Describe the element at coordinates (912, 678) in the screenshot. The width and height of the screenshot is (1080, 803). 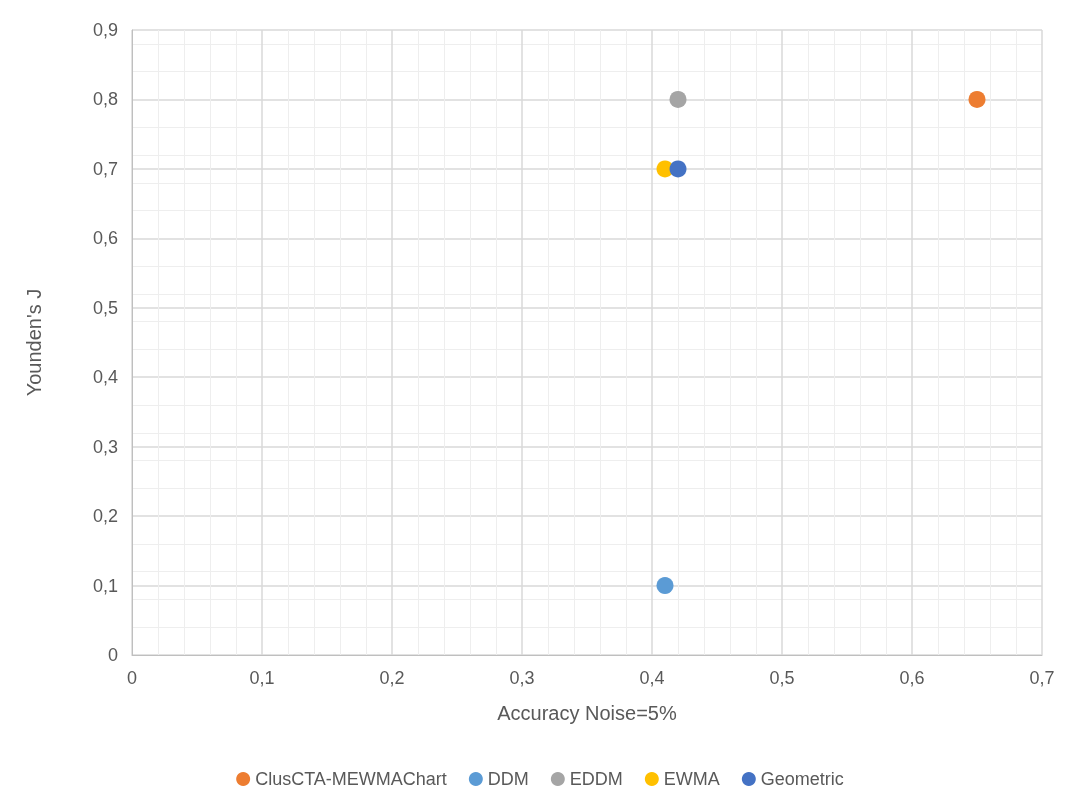
I see `x-tick-label: 0,6` at that location.